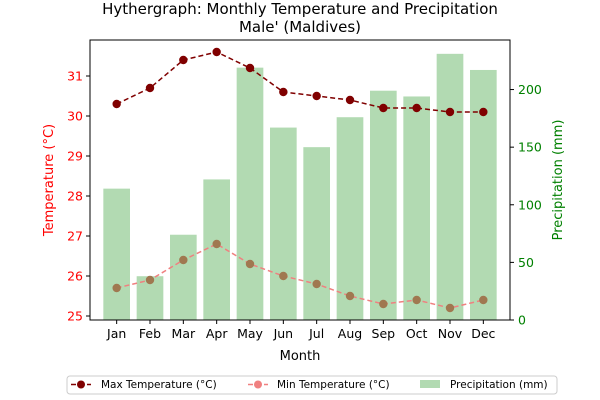 The height and width of the screenshot is (400, 600). What do you see at coordinates (183, 60) in the screenshot?
I see `max-temp-point-mar` at bounding box center [183, 60].